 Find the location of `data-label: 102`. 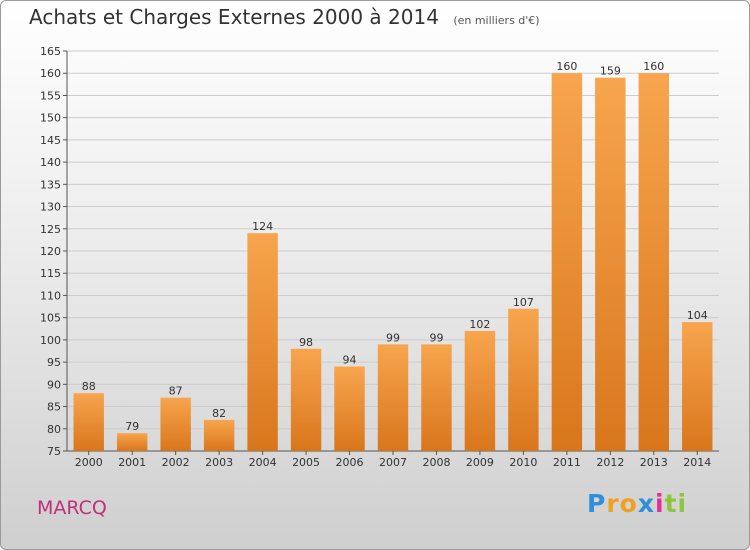

data-label: 102 is located at coordinates (479, 324).